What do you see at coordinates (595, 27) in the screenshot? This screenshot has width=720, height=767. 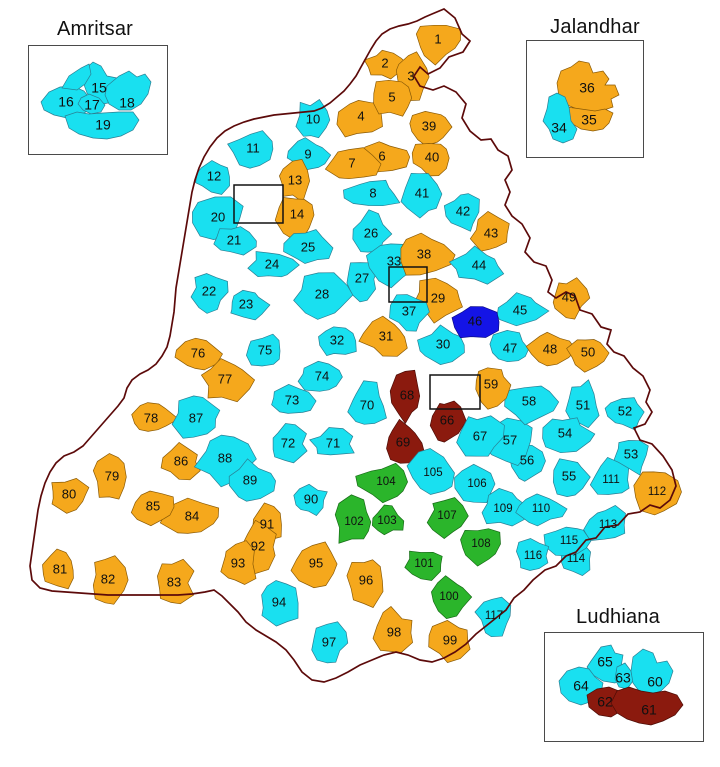 I see `jalandhar-inset-title: Jalandhar` at bounding box center [595, 27].